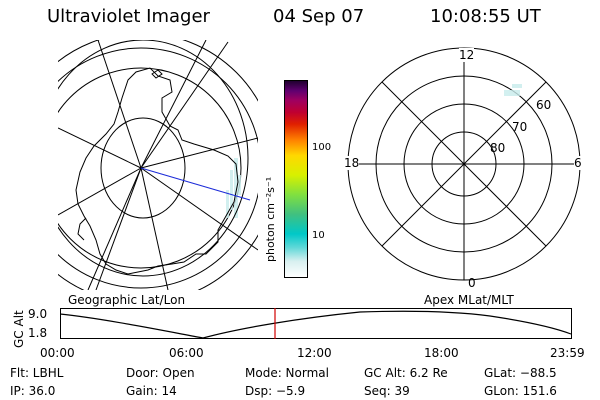 This screenshot has height=400, width=600. Describe the element at coordinates (485, 16) in the screenshot. I see `time-label: 10:08:55 UT` at that location.